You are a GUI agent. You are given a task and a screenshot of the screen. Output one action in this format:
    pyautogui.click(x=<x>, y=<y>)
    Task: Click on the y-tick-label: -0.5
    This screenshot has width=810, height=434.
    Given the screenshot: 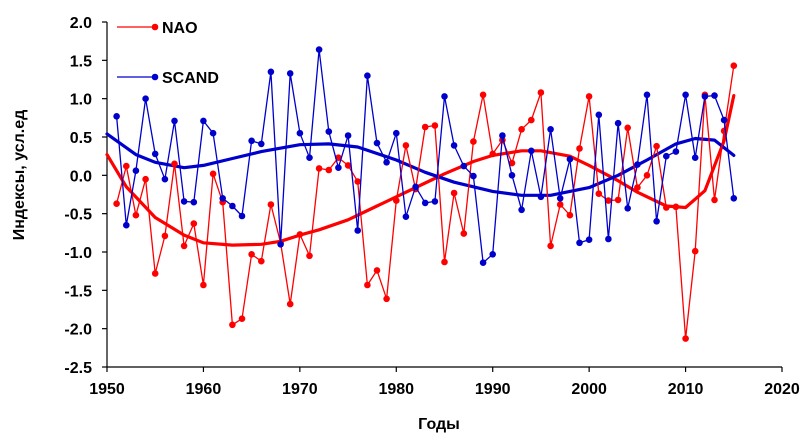 What is the action you would take?
    pyautogui.click(x=78, y=215)
    